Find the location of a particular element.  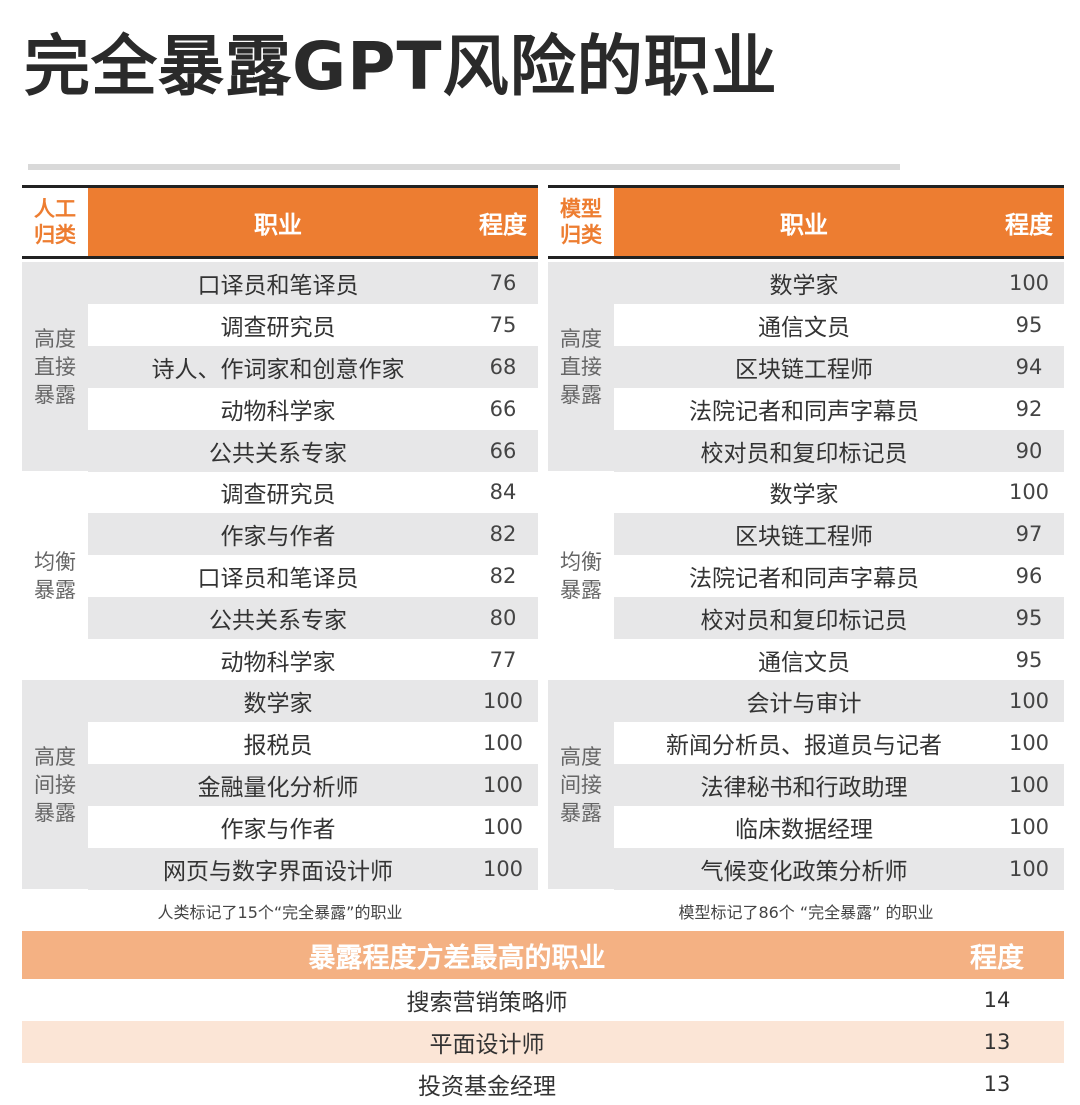

score-cell: 96 is located at coordinates (1029, 576).